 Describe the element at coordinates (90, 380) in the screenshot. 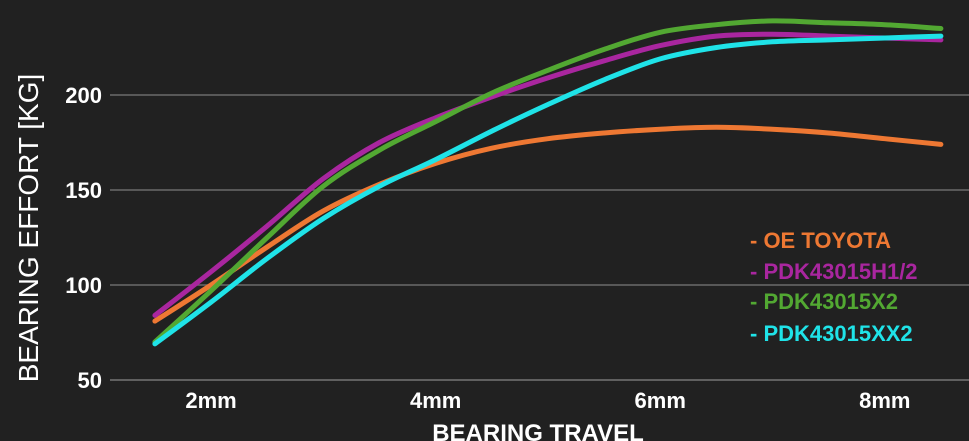

I see `y-tick-label: 50` at that location.